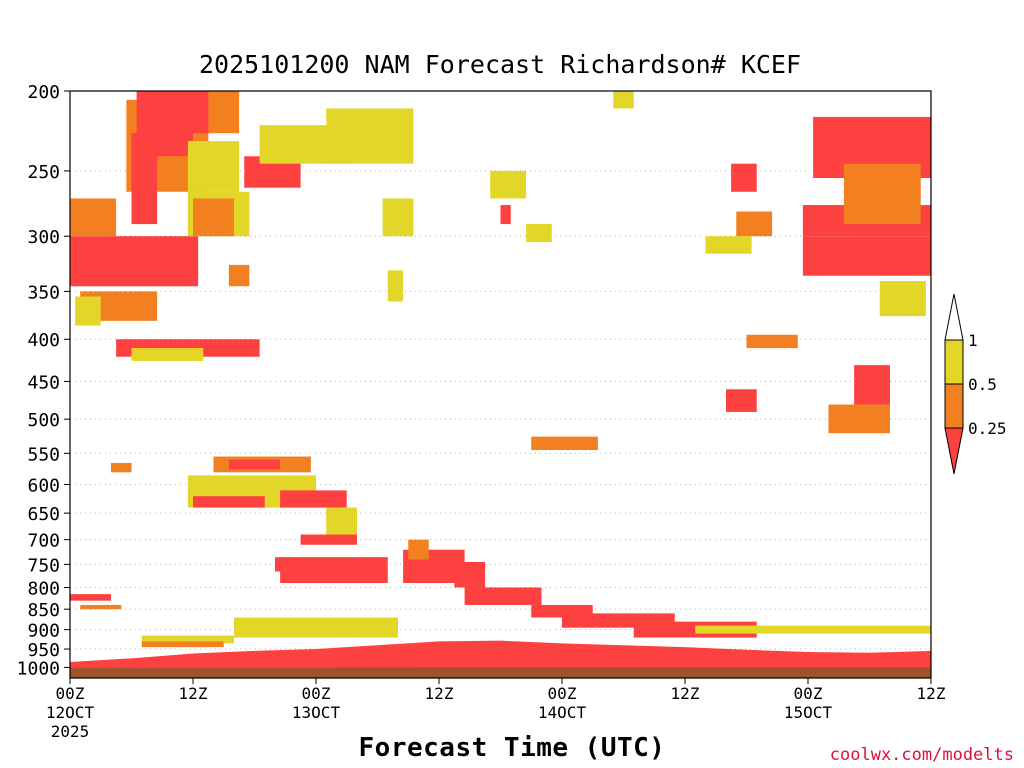  I want to click on y-tick-label: 1000, so click(38, 668).